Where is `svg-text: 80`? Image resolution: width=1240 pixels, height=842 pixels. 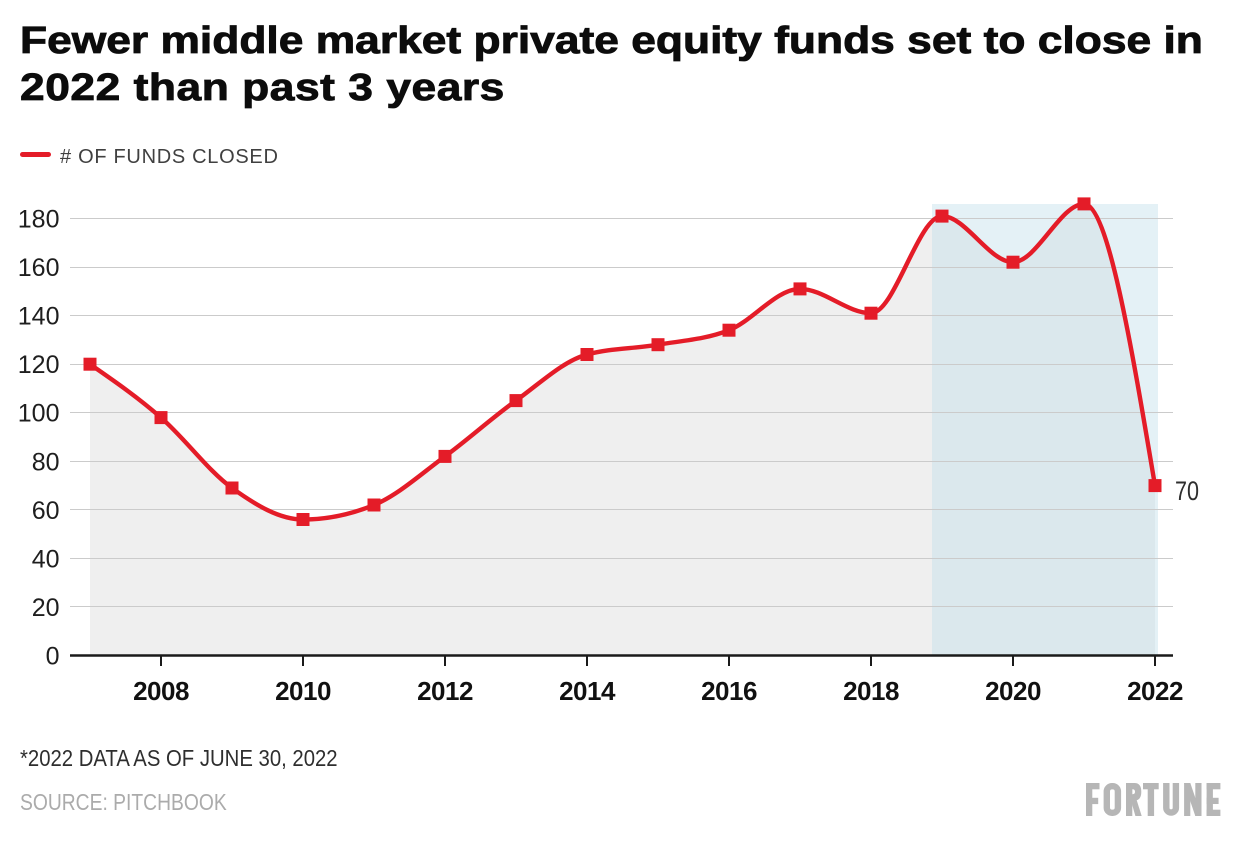
svg-text: 80 is located at coordinates (46, 462).